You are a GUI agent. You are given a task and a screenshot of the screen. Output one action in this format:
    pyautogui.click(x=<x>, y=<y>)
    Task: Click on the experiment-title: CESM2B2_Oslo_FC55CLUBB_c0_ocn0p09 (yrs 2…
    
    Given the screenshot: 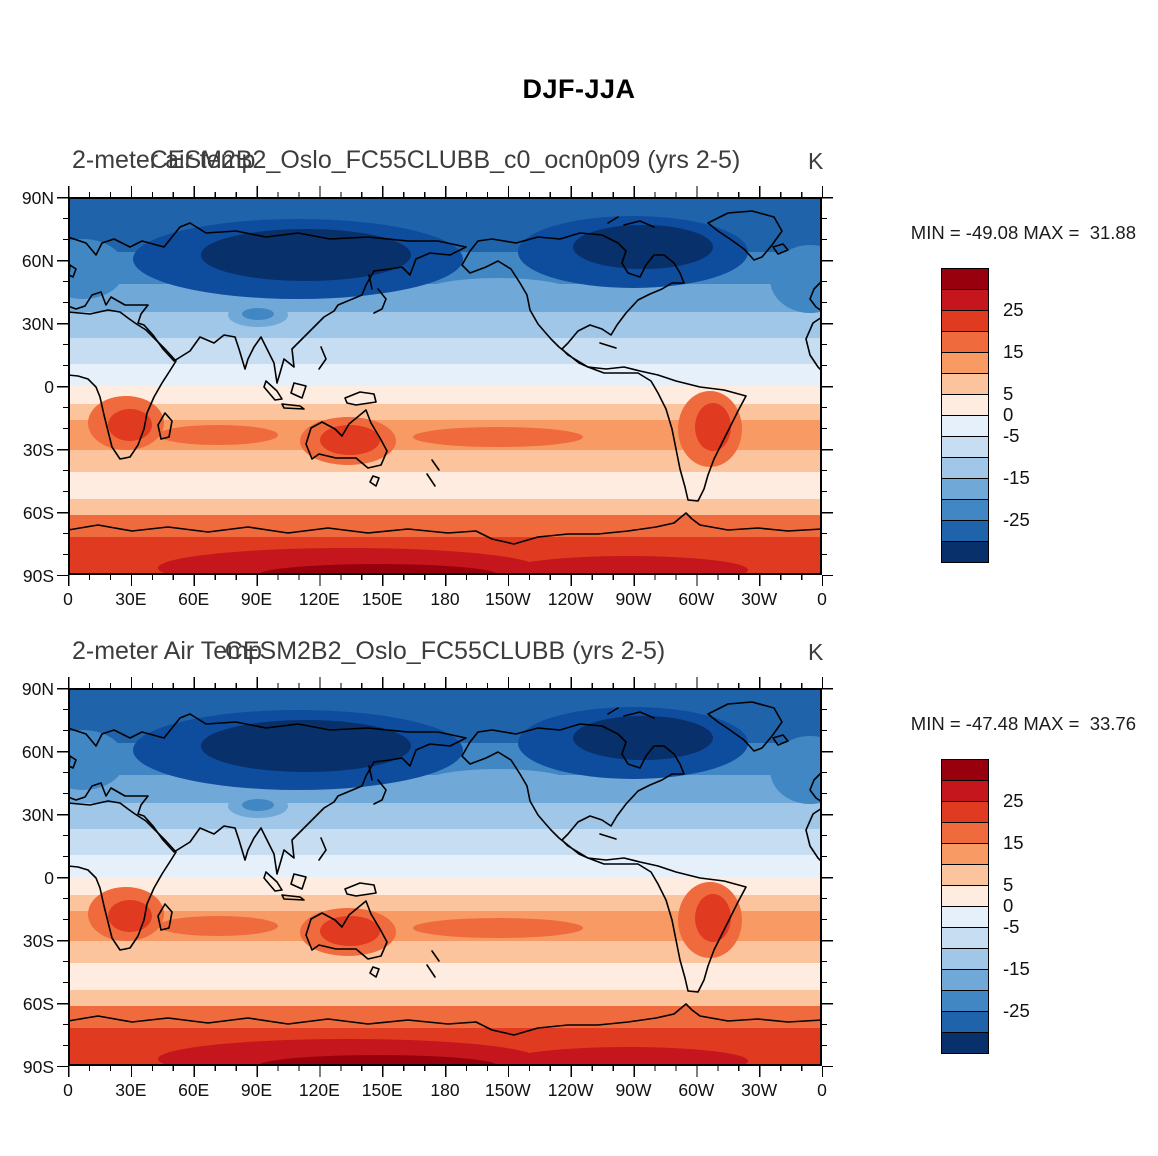 What is the action you would take?
    pyautogui.click(x=445, y=160)
    